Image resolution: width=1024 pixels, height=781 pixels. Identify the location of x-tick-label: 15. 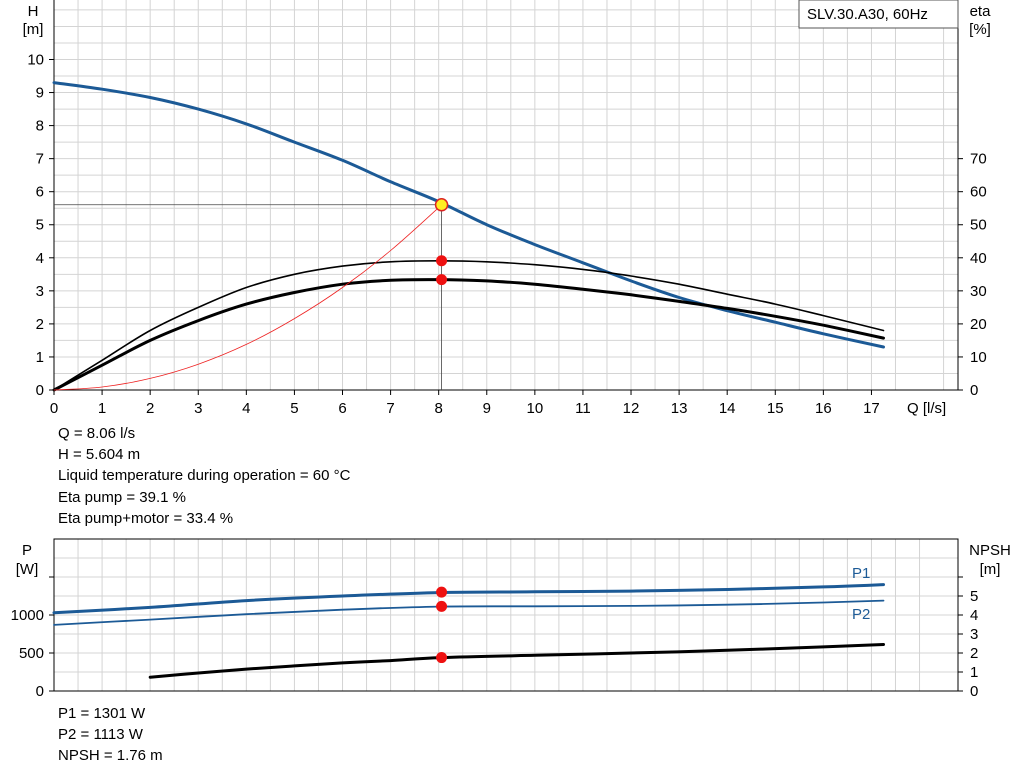
(775, 408).